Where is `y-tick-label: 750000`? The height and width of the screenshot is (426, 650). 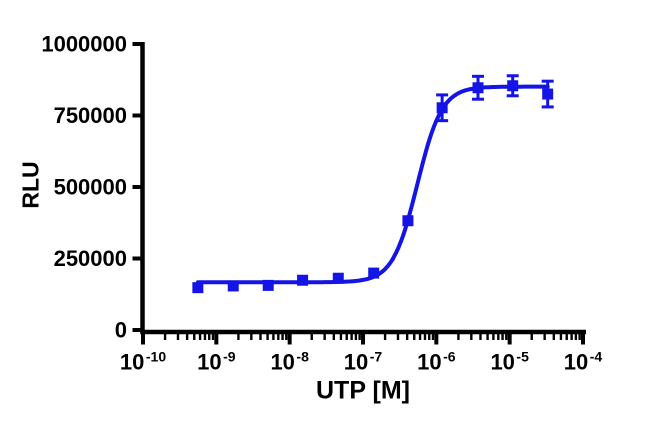 y-tick-label: 750000 is located at coordinates (90, 115).